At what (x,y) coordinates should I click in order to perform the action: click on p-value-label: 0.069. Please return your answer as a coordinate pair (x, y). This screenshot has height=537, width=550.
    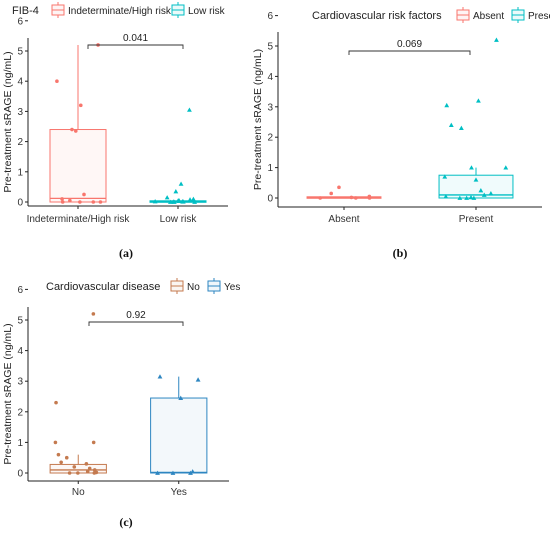
    Looking at the image, I should click on (409, 44).